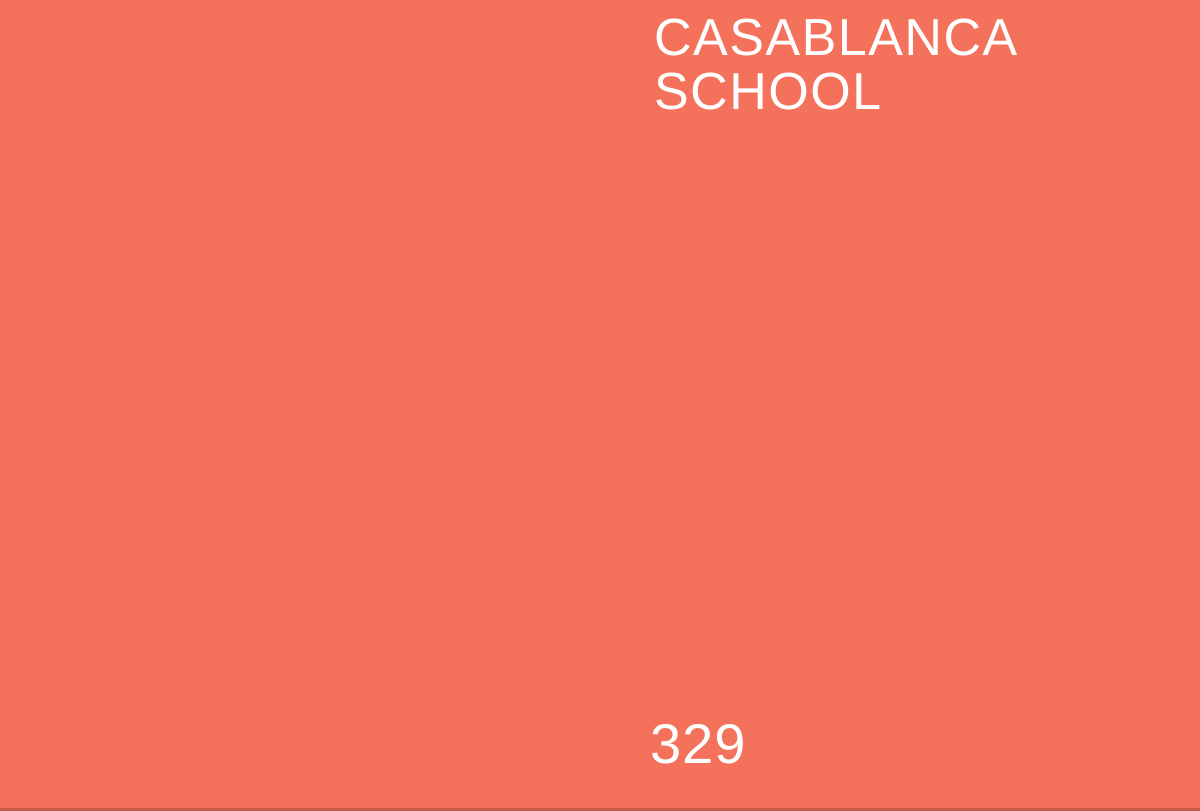  I want to click on color-number: 329, so click(698, 743).